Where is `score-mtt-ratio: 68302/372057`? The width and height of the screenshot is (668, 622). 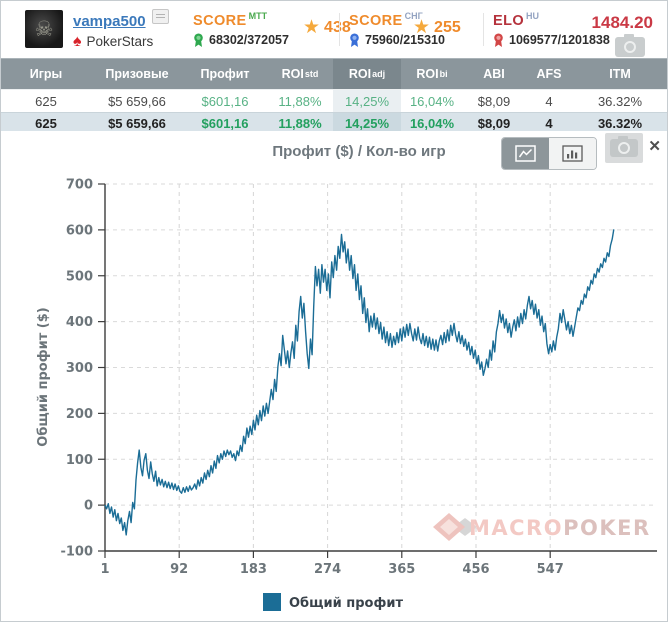 score-mtt-ratio: 68302/372057 is located at coordinates (249, 40).